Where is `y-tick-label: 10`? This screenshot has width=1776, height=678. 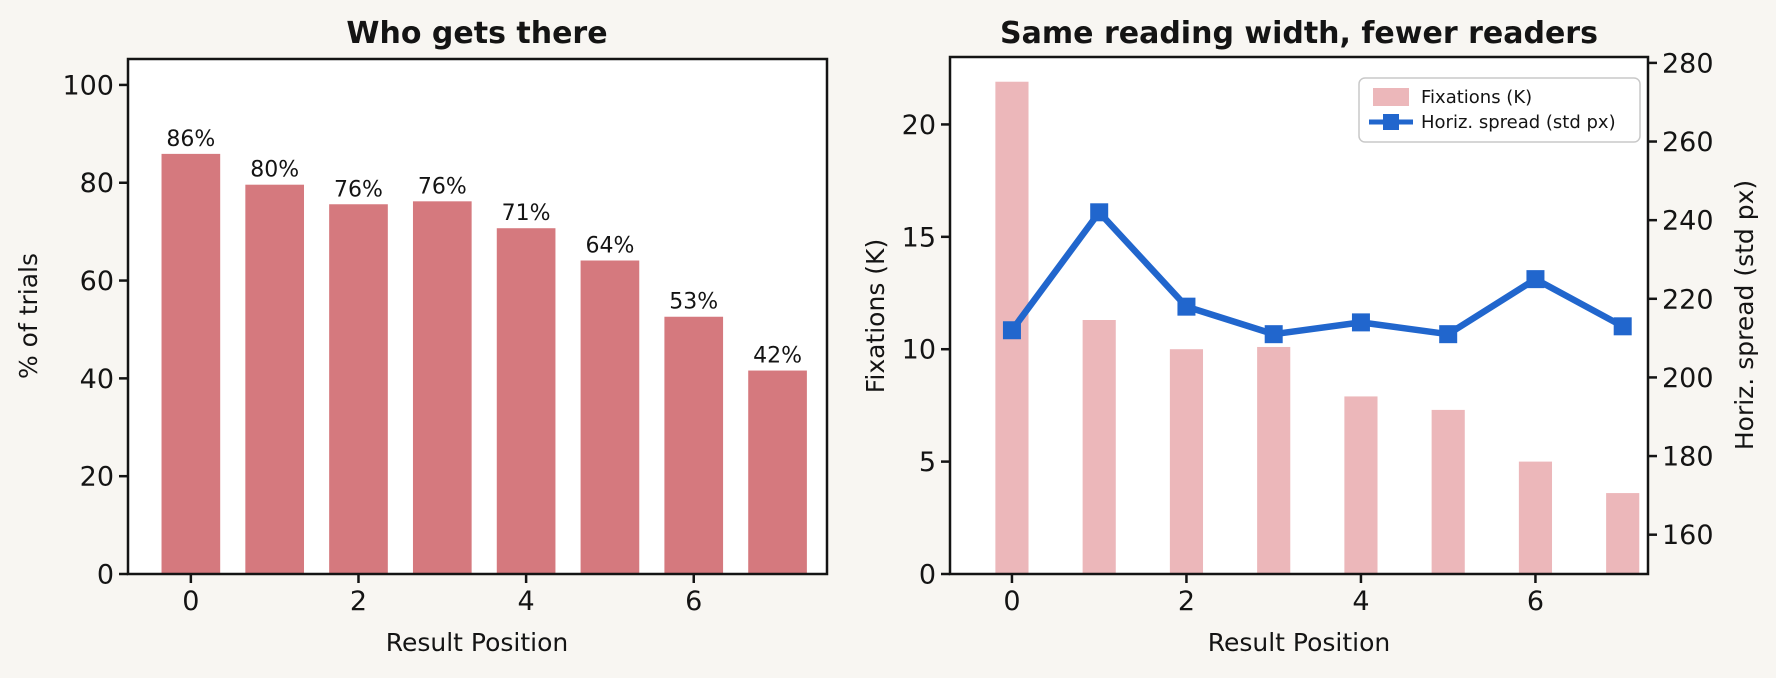
y-tick-label: 10 is located at coordinates (919, 350).